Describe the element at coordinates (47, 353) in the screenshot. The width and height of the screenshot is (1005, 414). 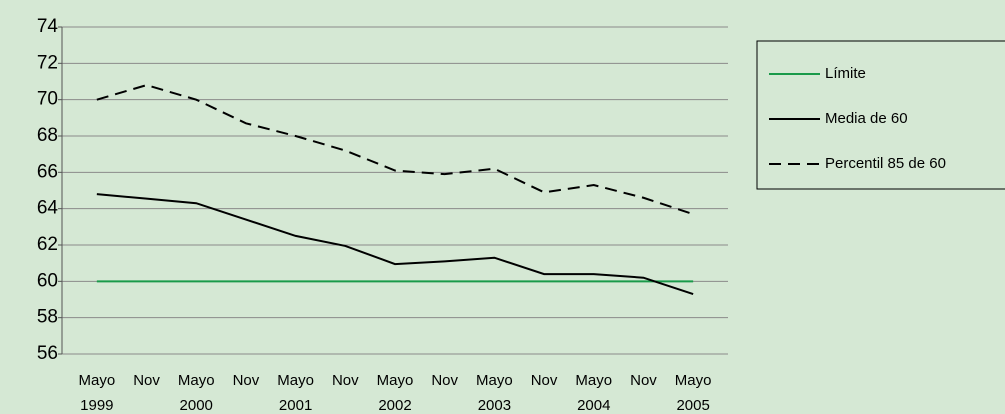
I see `y-tick-label: 56` at that location.